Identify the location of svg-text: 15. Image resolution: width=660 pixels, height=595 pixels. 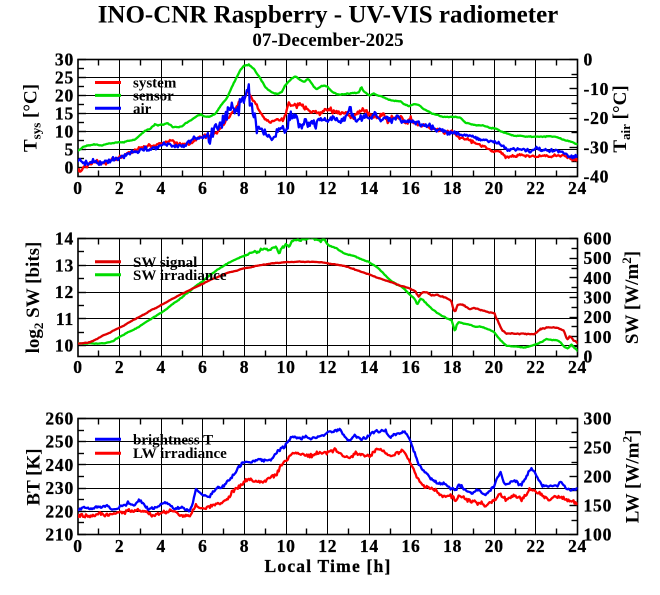
(64, 114).